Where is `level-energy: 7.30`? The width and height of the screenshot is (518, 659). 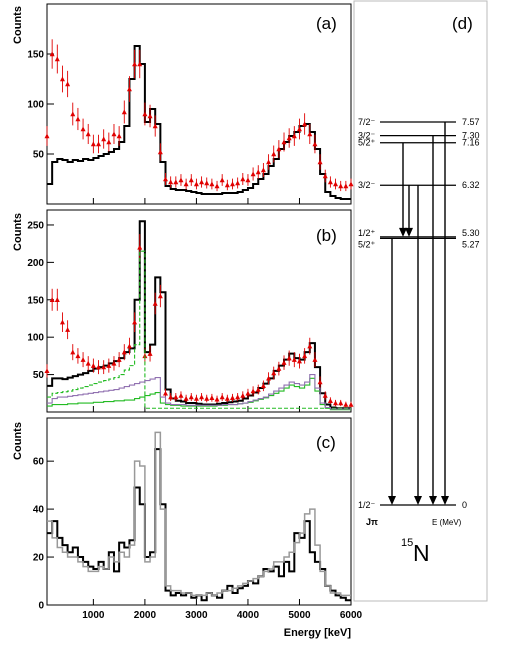 level-energy: 7.30 is located at coordinates (471, 136).